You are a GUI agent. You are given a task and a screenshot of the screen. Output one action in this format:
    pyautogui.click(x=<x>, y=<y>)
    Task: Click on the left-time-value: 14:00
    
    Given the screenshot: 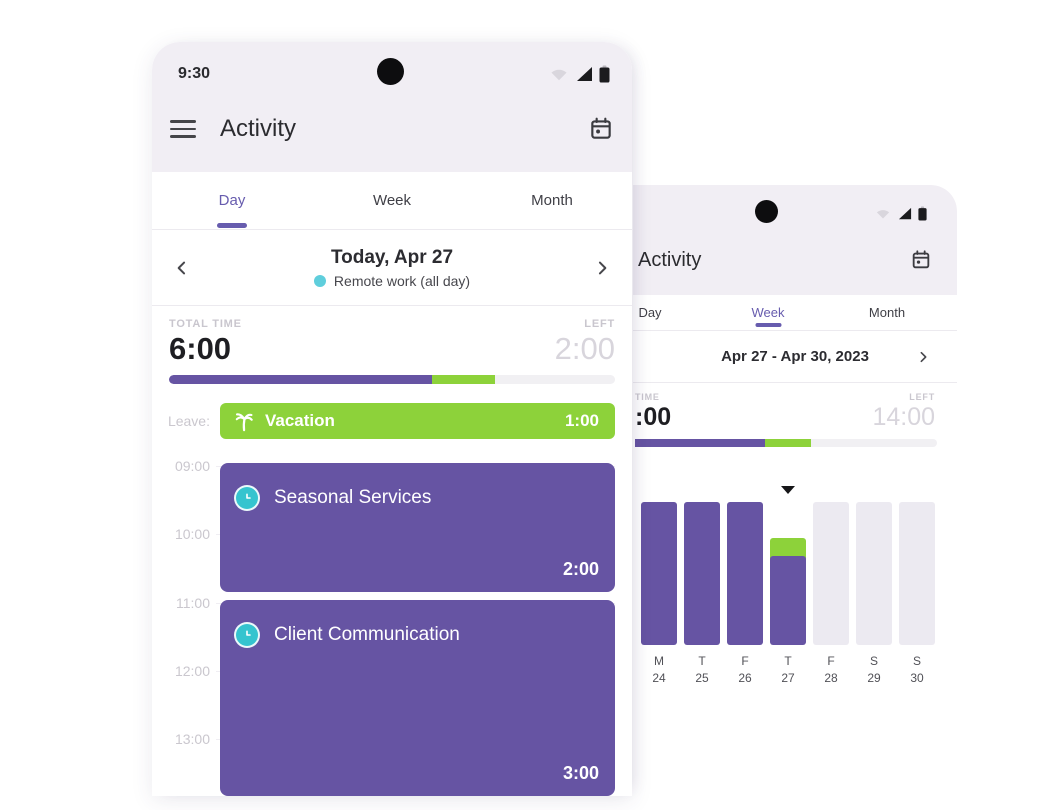 What is the action you would take?
    pyautogui.click(x=903, y=417)
    